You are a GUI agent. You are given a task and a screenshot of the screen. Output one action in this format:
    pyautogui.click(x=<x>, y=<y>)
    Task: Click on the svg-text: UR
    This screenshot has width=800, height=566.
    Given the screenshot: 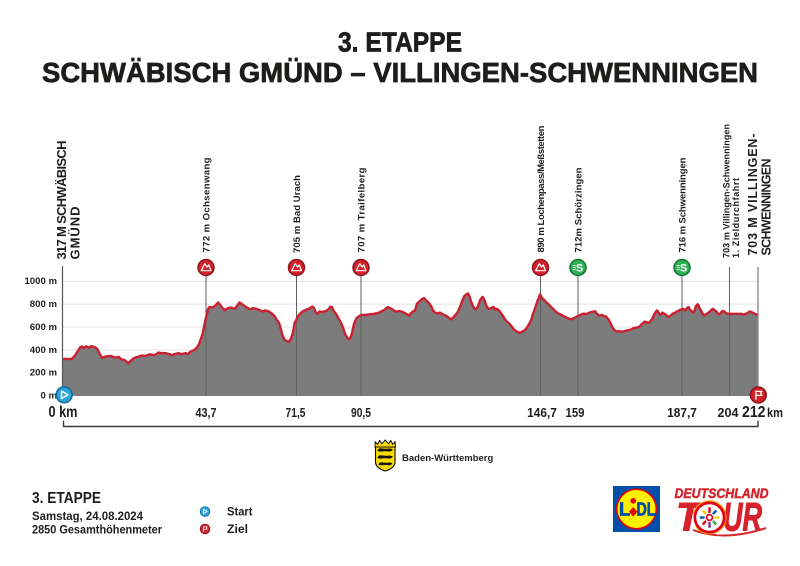 What is the action you would take?
    pyautogui.click(x=742, y=518)
    